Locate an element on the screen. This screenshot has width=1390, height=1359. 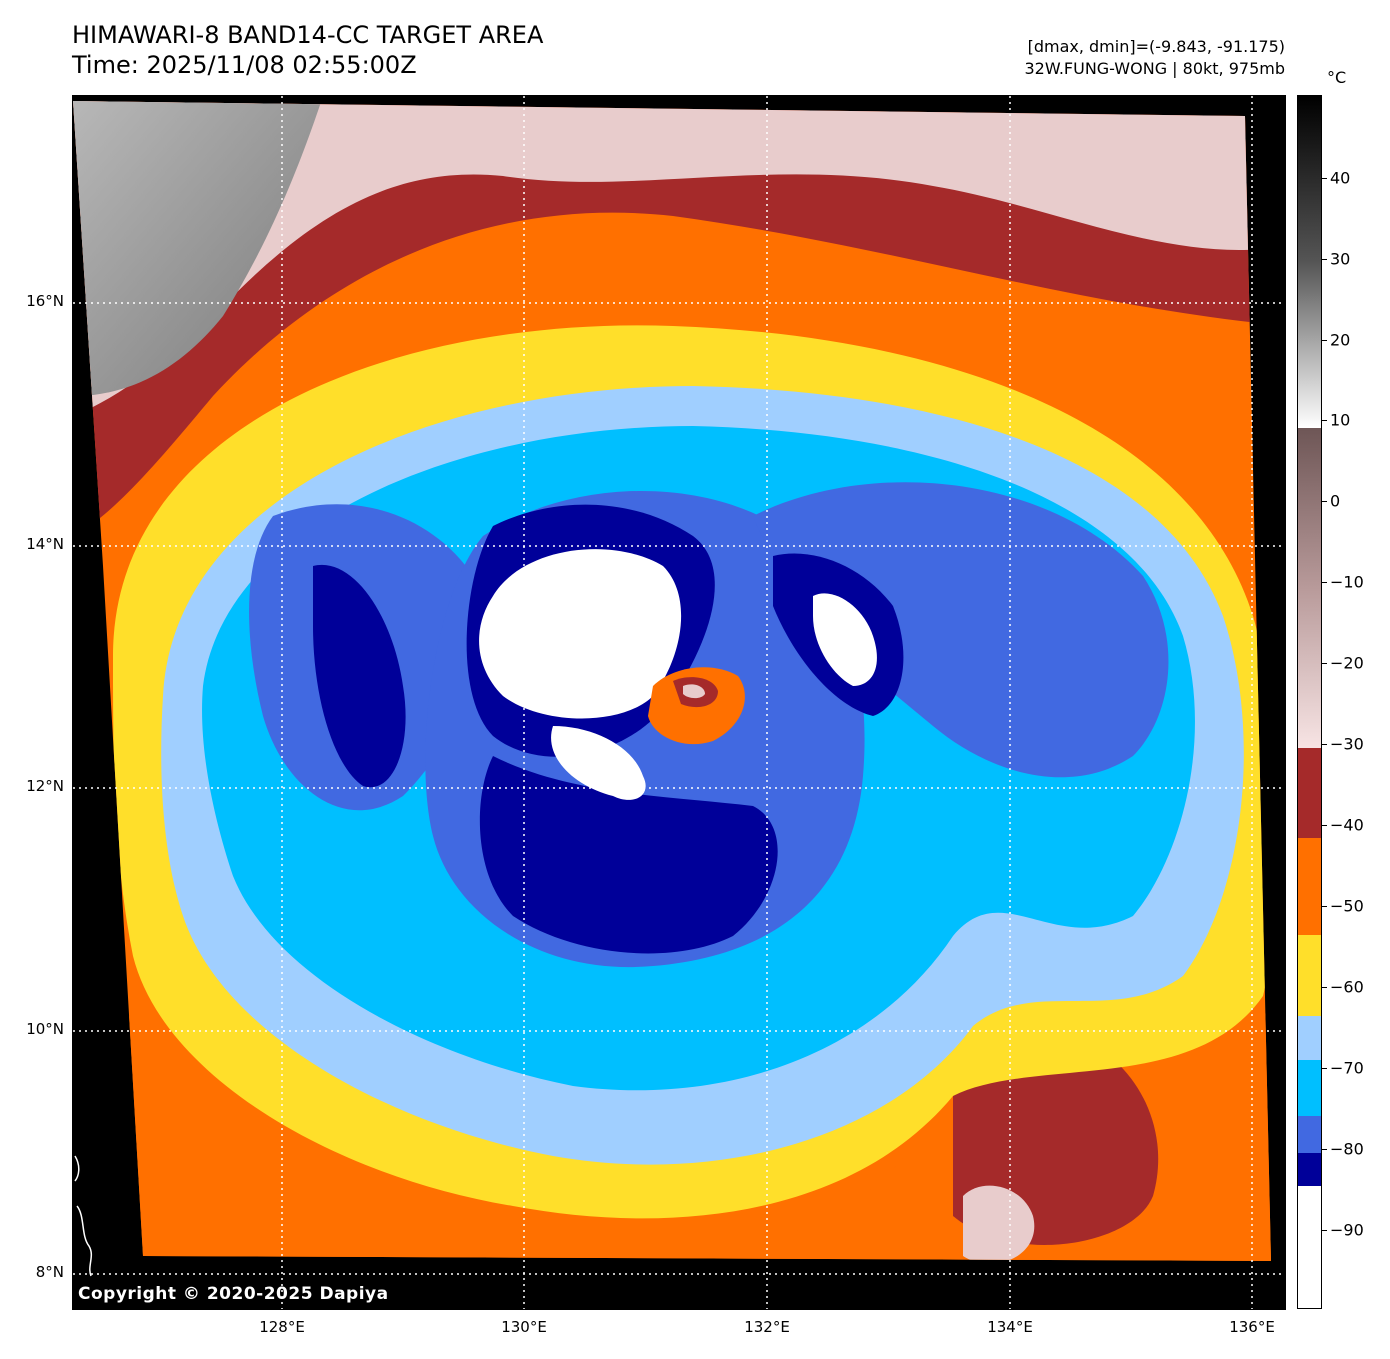
storm-info-label: 32W.FUNG-WONG | 80kt, 975mb is located at coordinates (1154, 68).